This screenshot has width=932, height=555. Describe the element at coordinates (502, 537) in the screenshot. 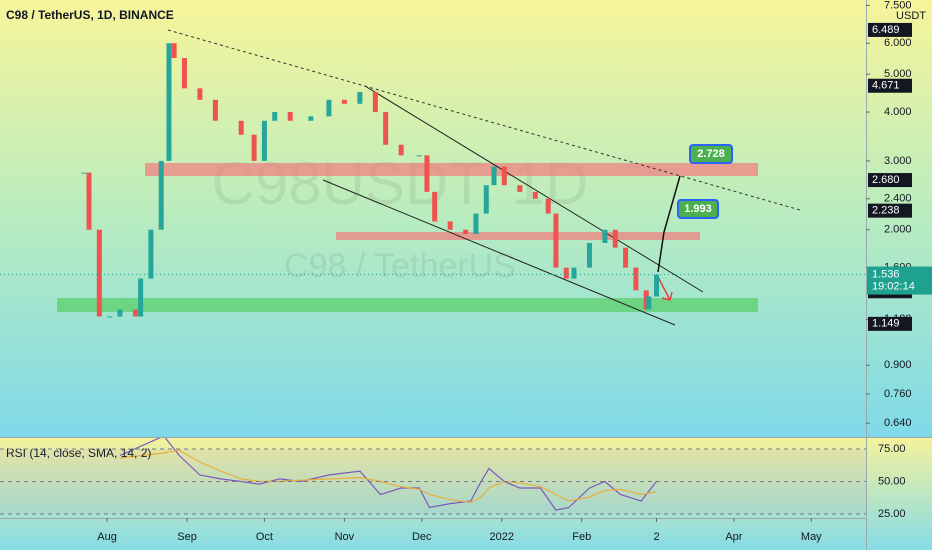

I see `x-tick-label: 2022` at that location.